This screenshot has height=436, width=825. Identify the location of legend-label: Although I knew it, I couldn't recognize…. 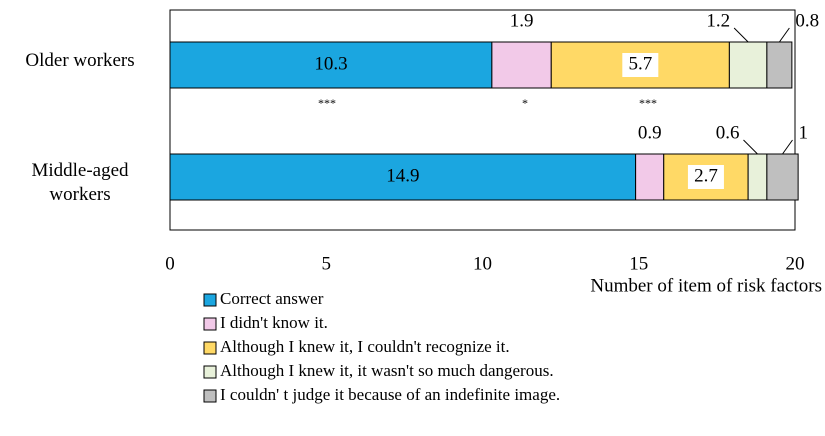
(365, 346).